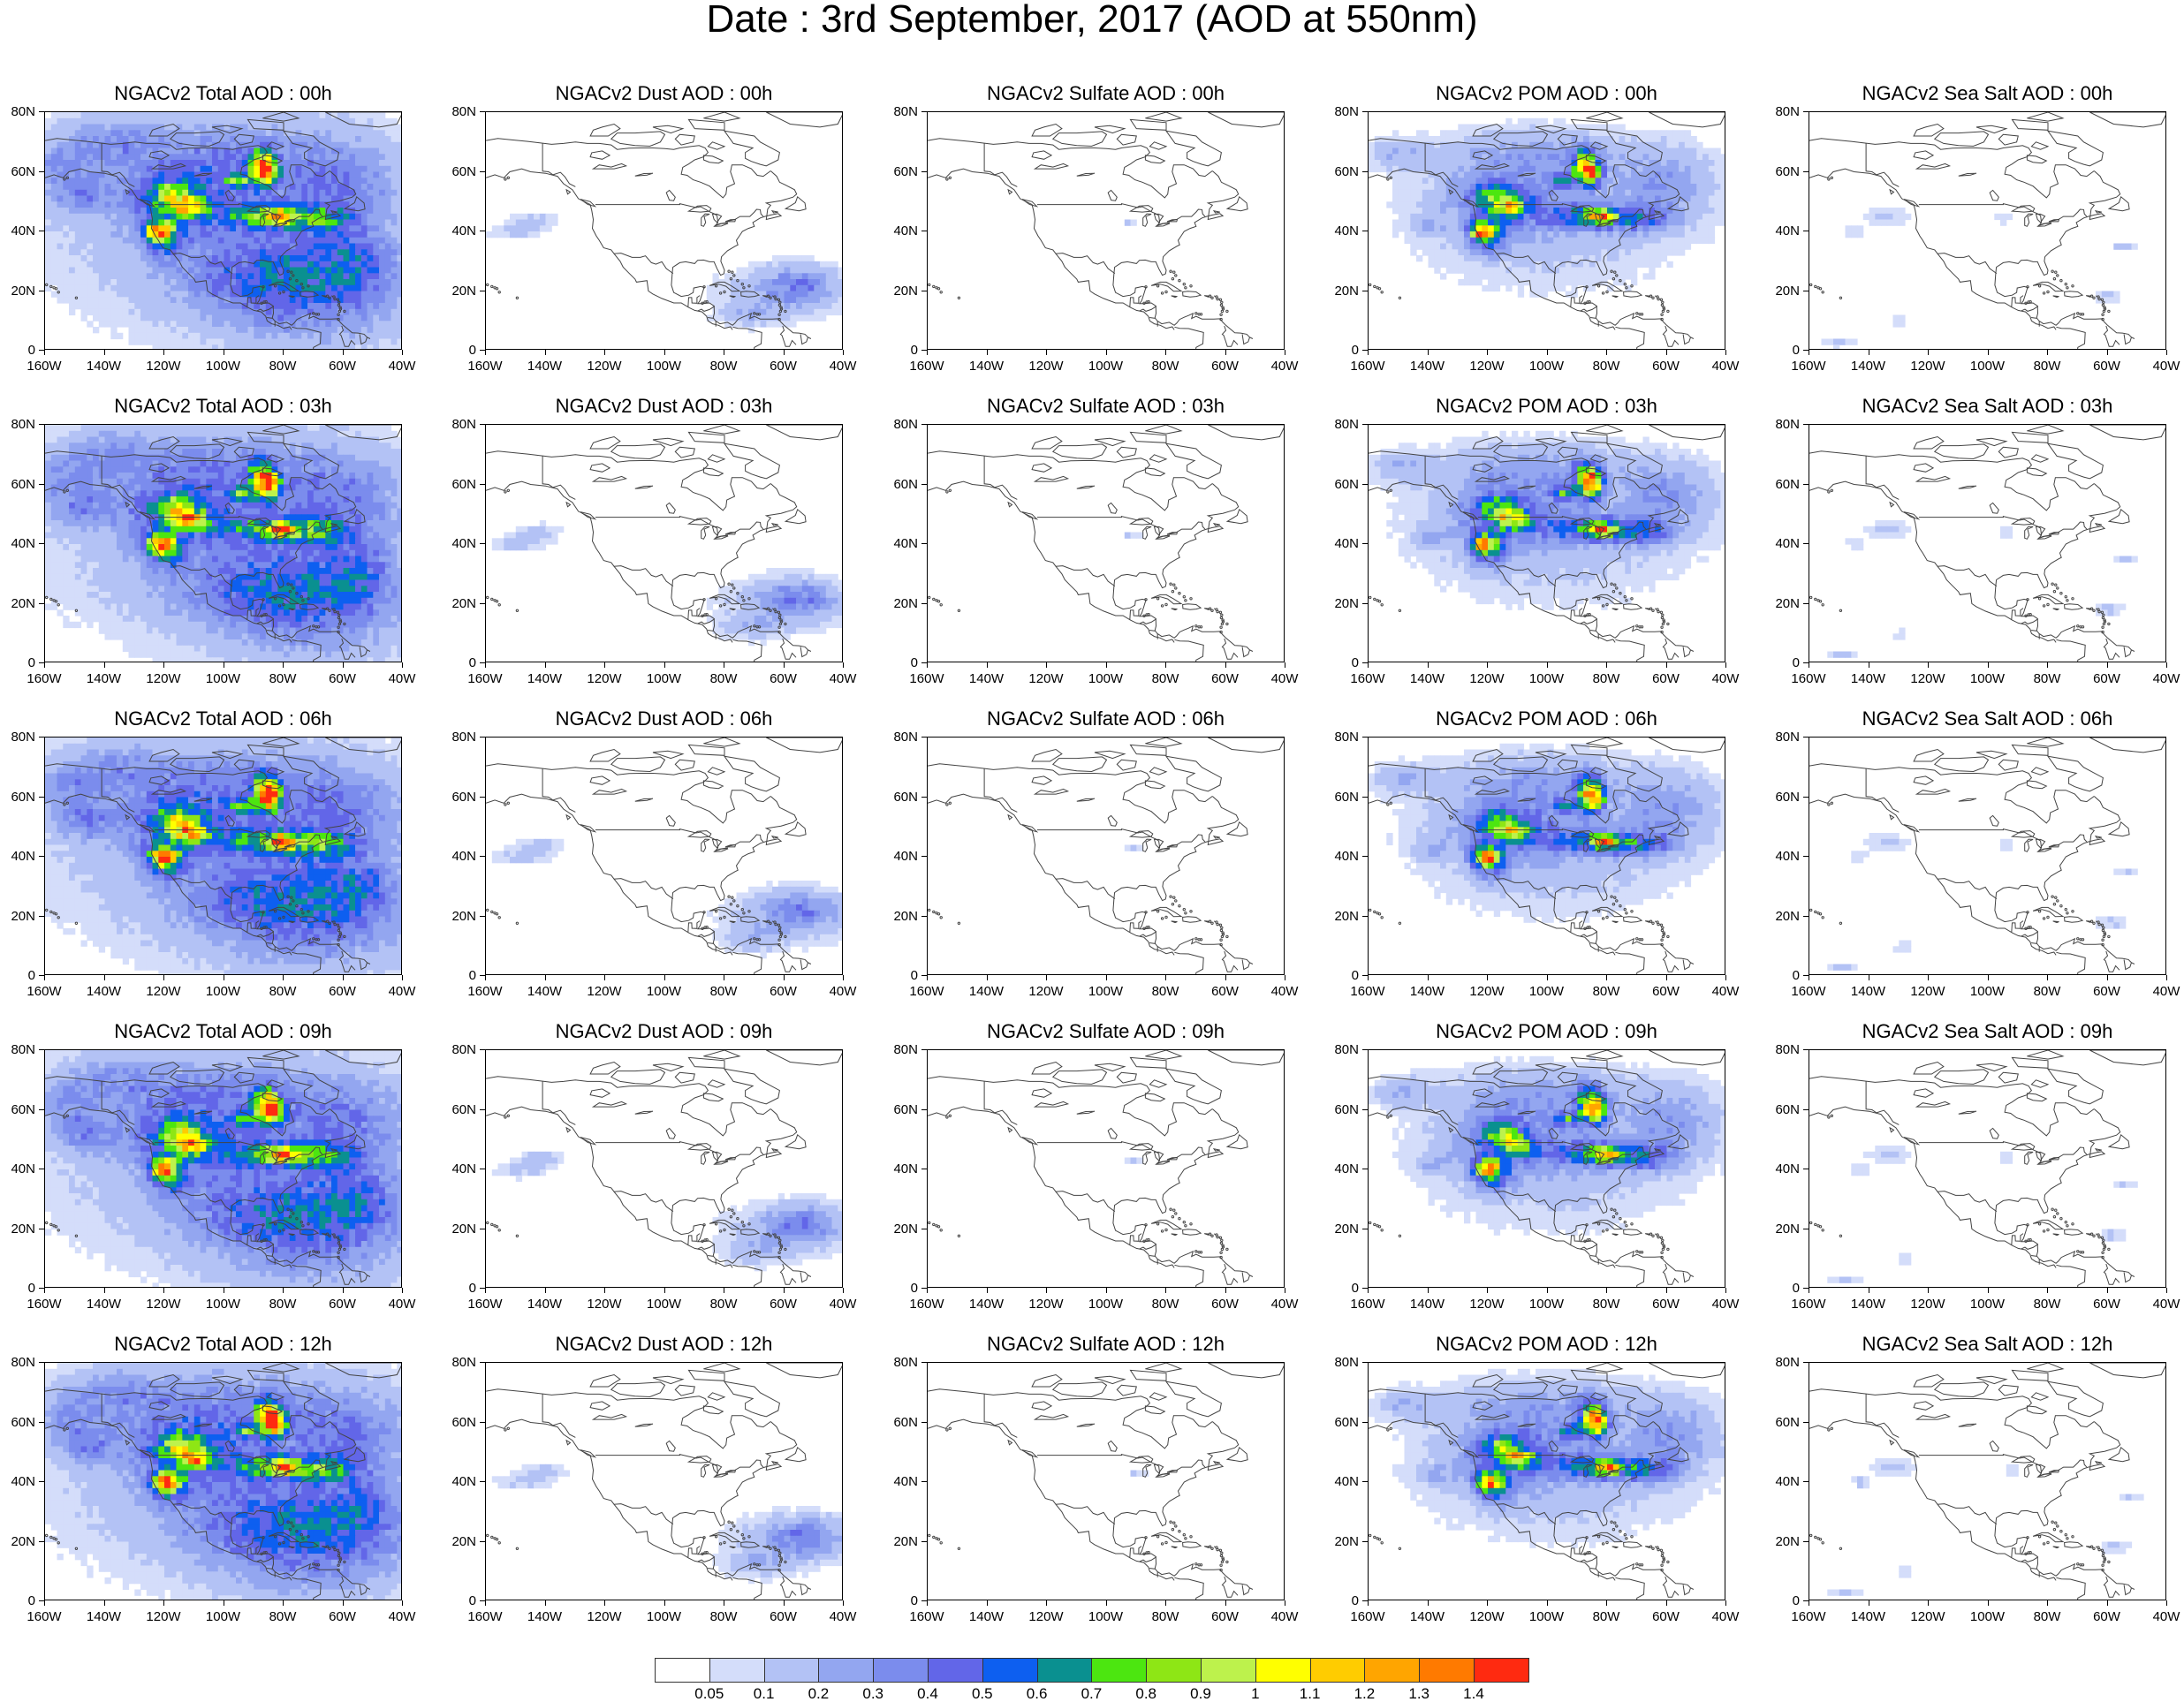  I want to click on panel-title: NGACv2 Total AOD : 03h, so click(224, 406).